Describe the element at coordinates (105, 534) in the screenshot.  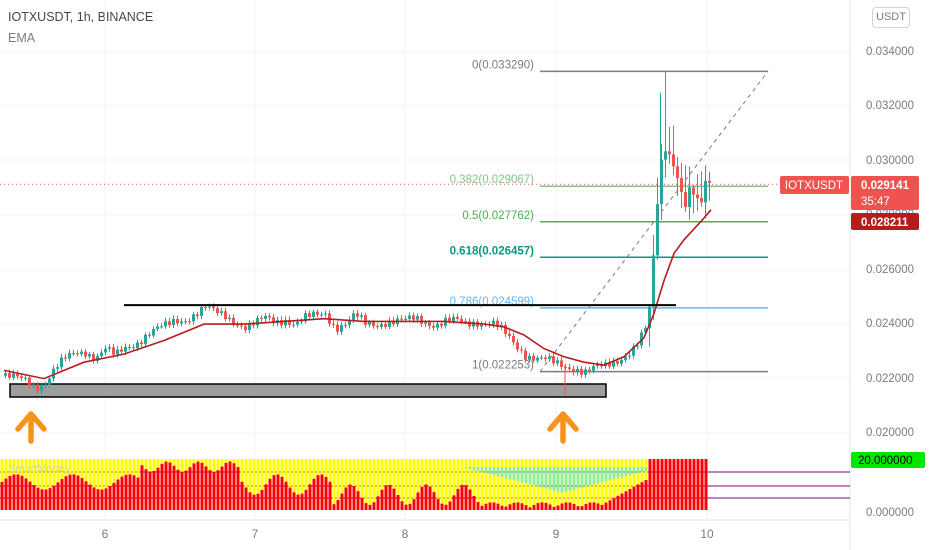
I see `time-tick-label: 6` at that location.